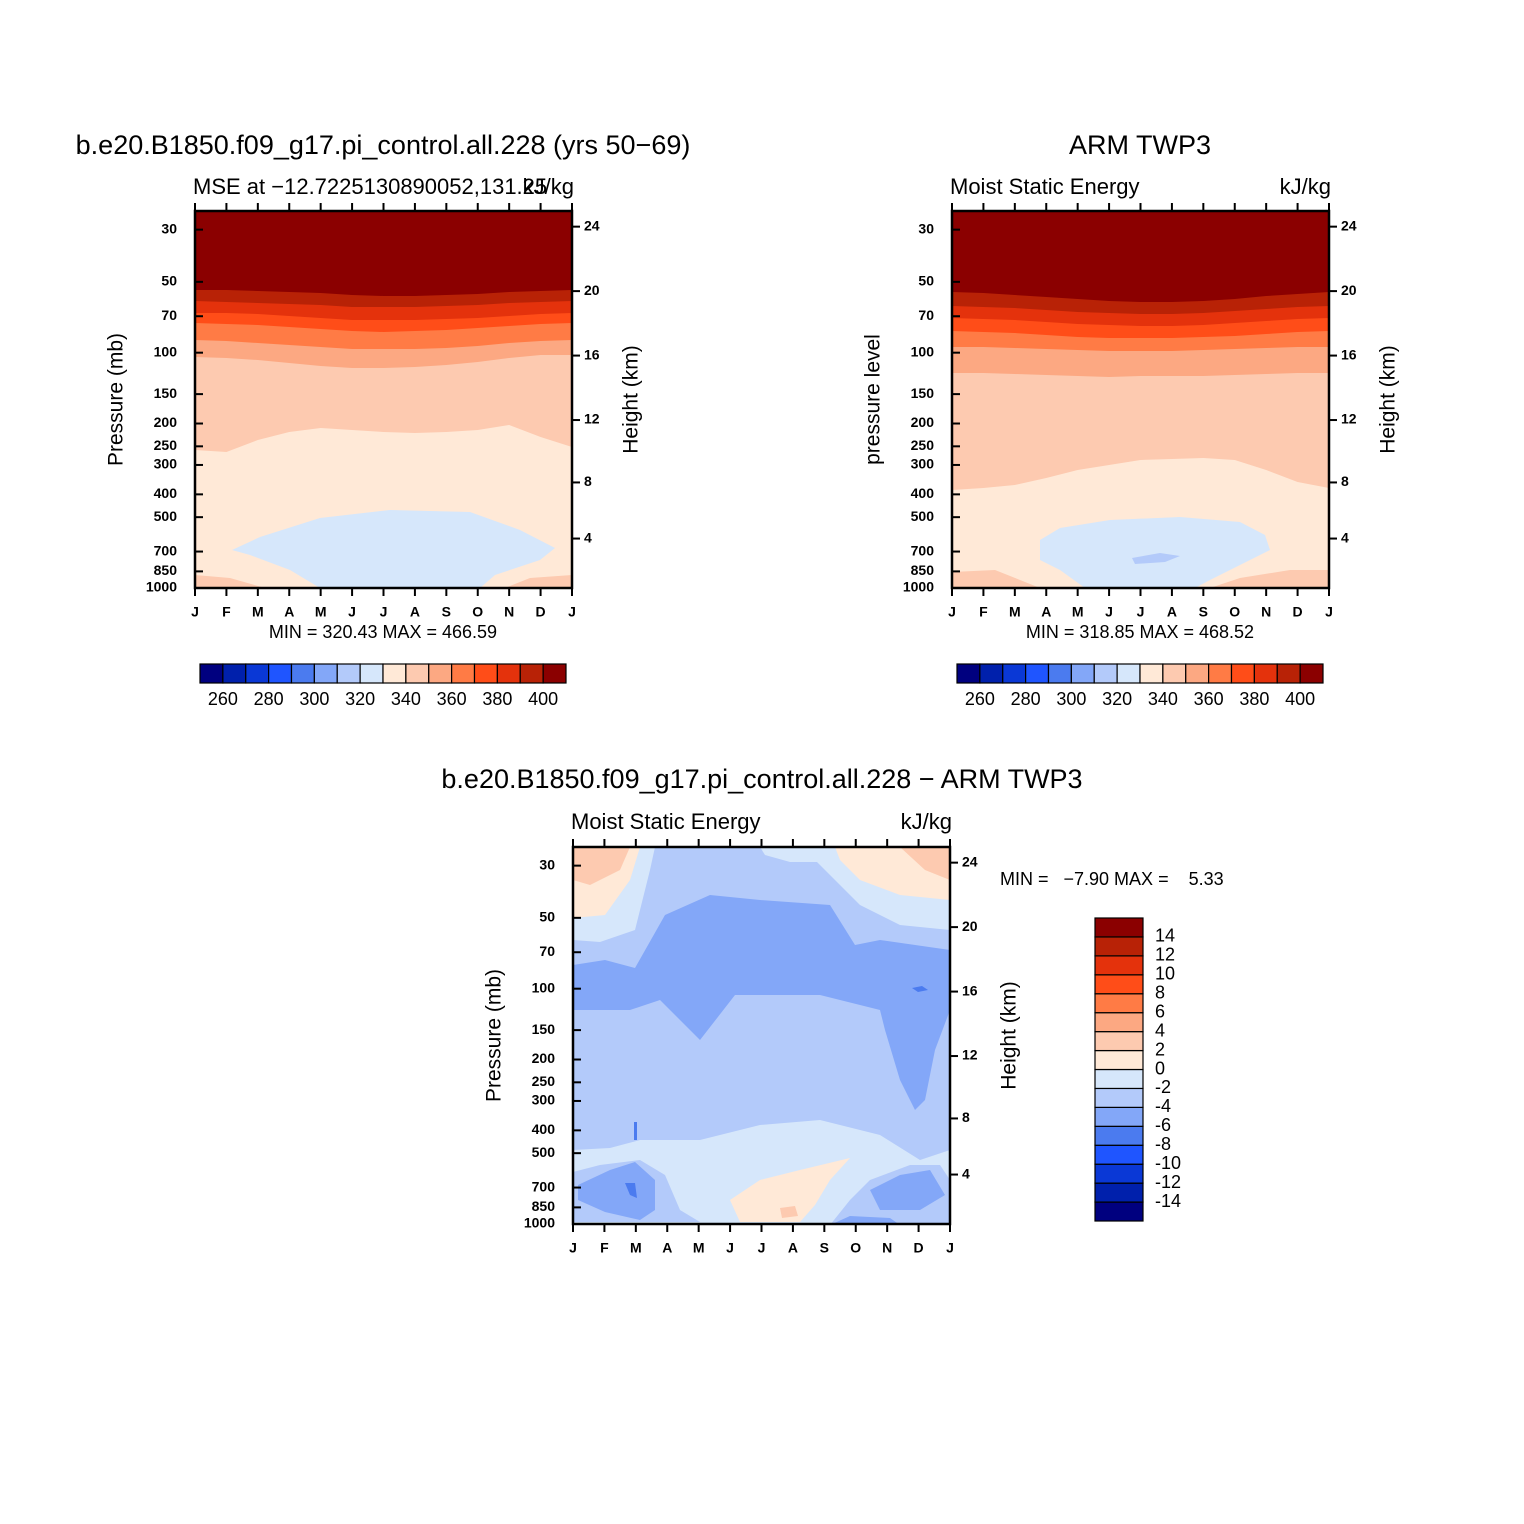 This screenshot has height=1524, width=1524. Describe the element at coordinates (1140, 145) in the screenshot. I see `panel-title: ARM TWP3` at that location.